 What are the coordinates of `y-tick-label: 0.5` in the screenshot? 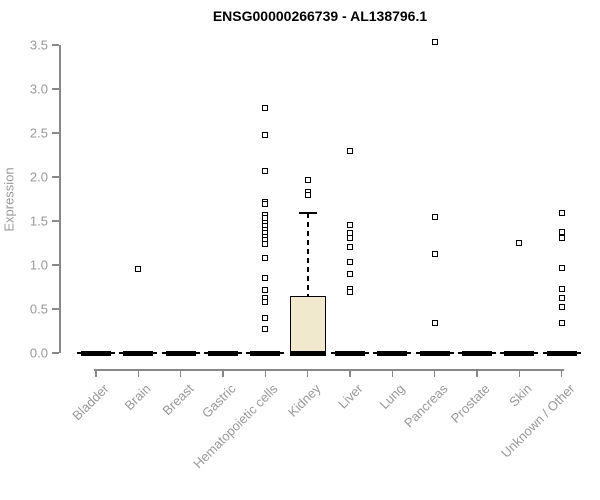 It's located at (38, 309).